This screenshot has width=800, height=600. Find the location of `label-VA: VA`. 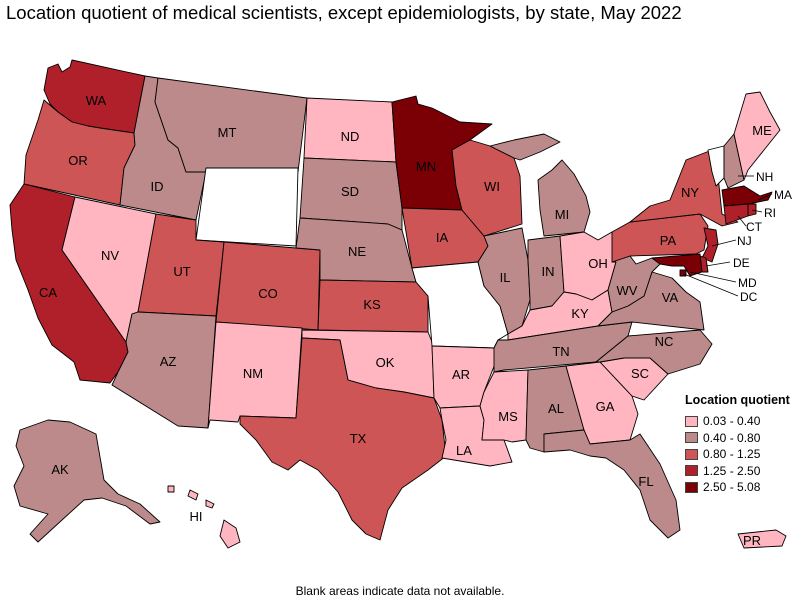

label-VA: VA is located at coordinates (670, 297).